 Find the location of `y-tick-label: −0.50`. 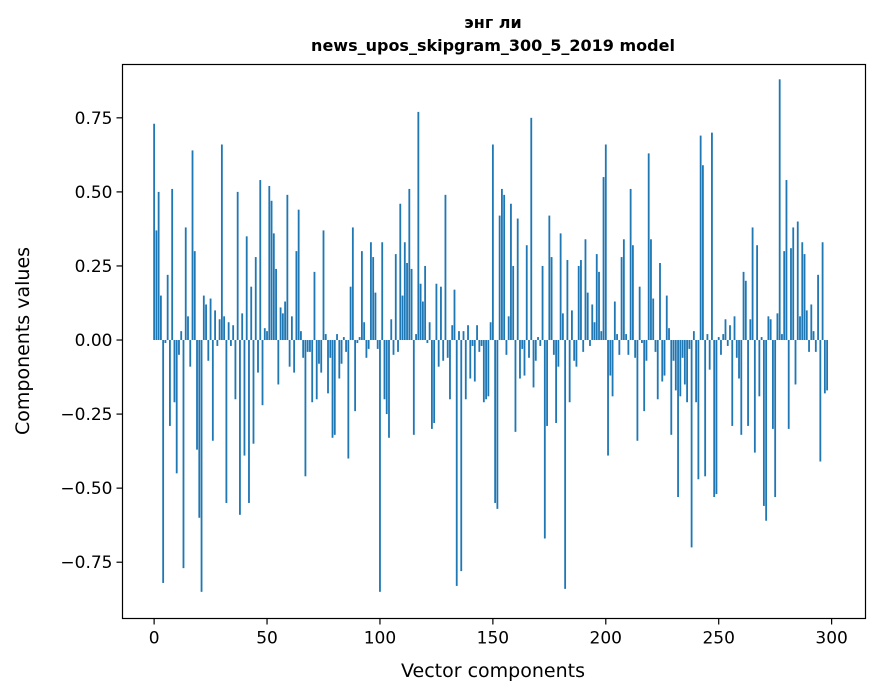

y-tick-label: −0.50 is located at coordinates (86, 489).